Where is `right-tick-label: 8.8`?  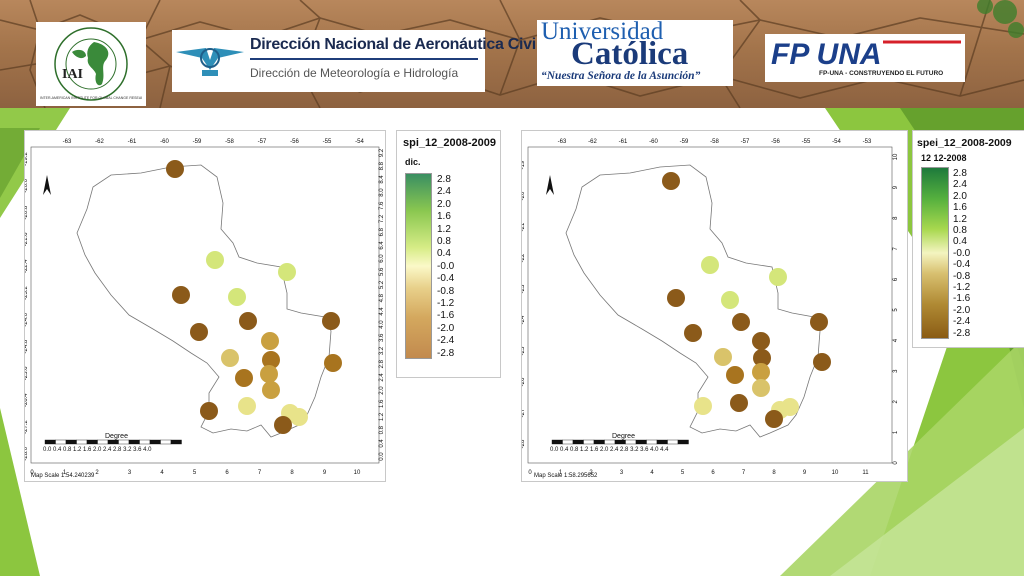
right-tick-label: 8.8 is located at coordinates (382, 165).